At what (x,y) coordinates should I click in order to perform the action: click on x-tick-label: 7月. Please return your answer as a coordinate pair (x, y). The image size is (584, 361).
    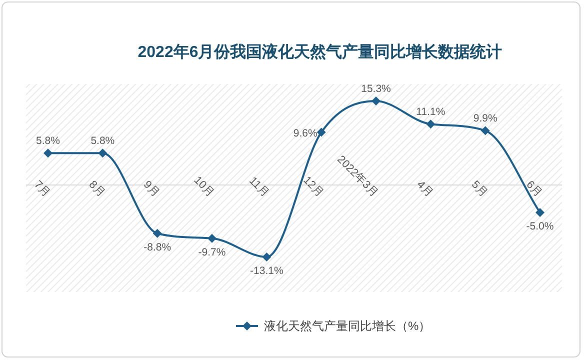
    Looking at the image, I should click on (42, 189).